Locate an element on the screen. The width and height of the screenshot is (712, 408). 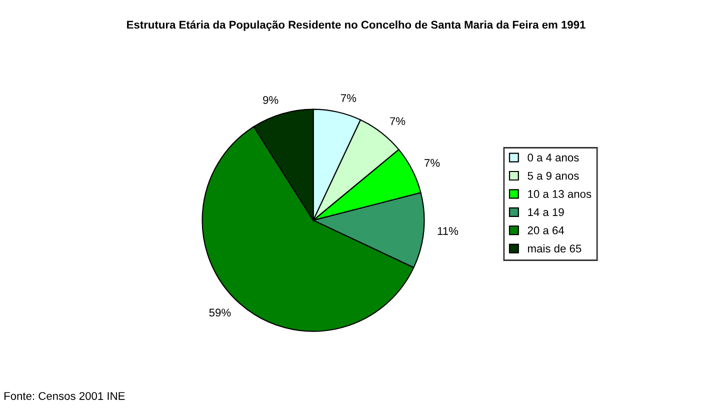
data-label: 9% is located at coordinates (270, 100).